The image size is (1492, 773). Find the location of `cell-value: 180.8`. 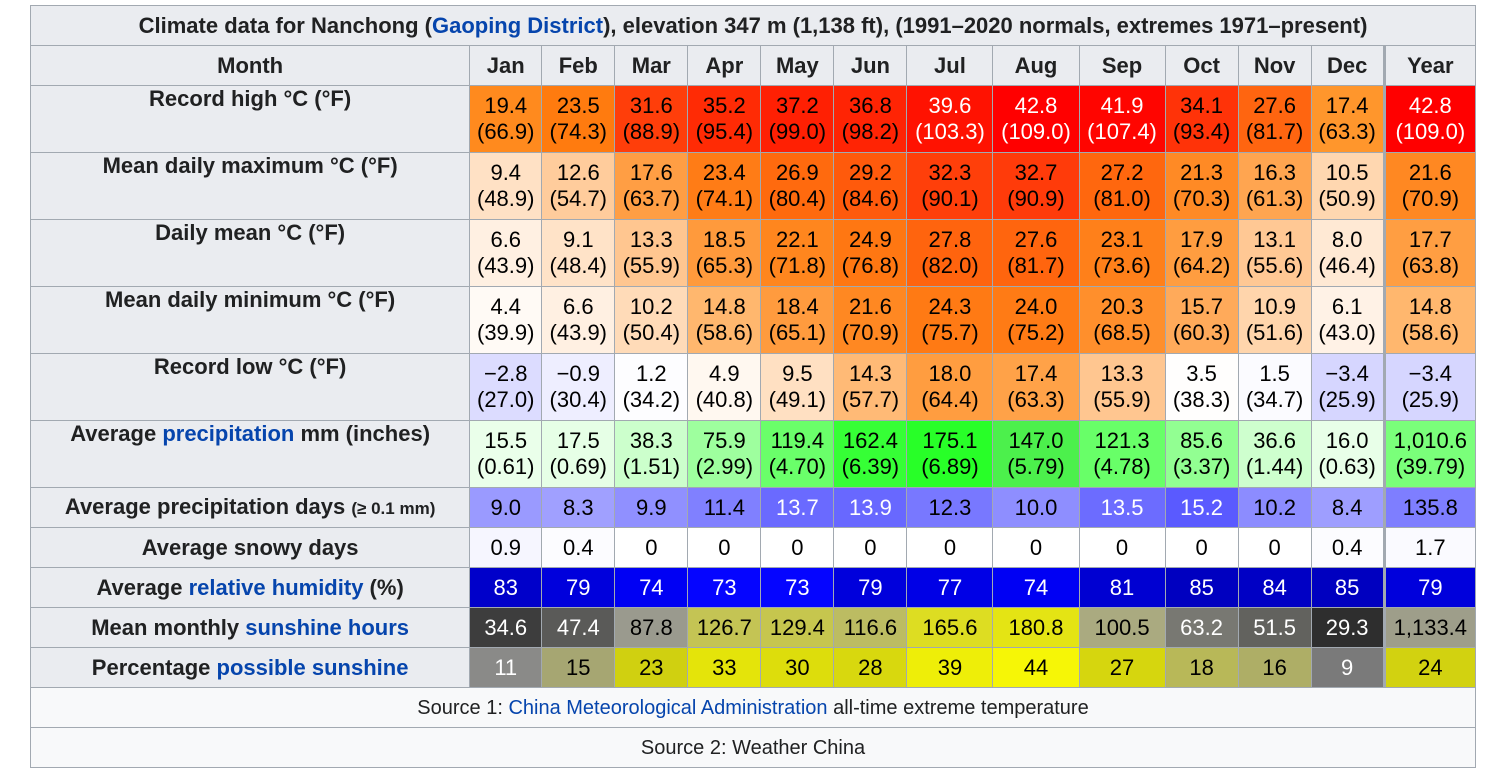

cell-value: 180.8 is located at coordinates (1036, 627).